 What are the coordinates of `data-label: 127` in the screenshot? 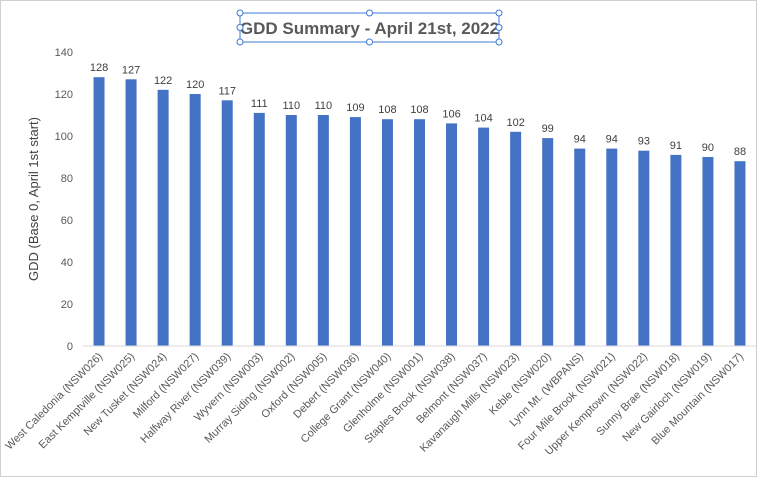 It's located at (131, 70).